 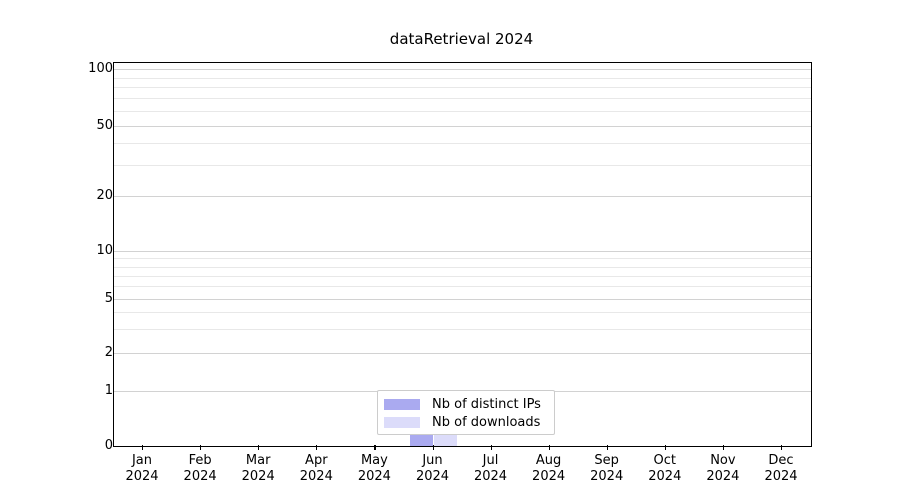 I want to click on y-axis-tick-label: 2, so click(x=108, y=352).